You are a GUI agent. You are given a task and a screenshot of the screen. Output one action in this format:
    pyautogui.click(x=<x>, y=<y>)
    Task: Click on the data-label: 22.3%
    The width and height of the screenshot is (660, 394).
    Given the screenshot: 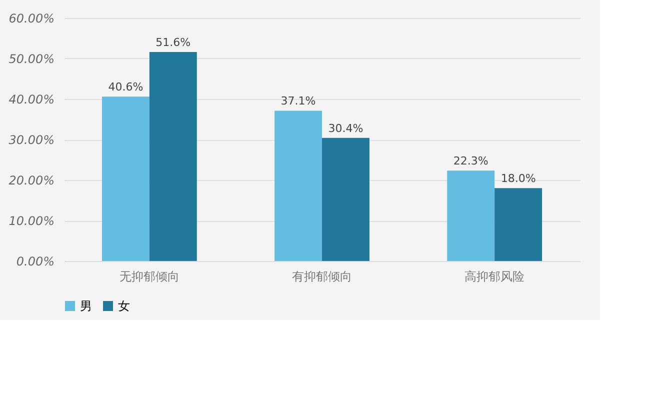 What is the action you would take?
    pyautogui.click(x=470, y=161)
    